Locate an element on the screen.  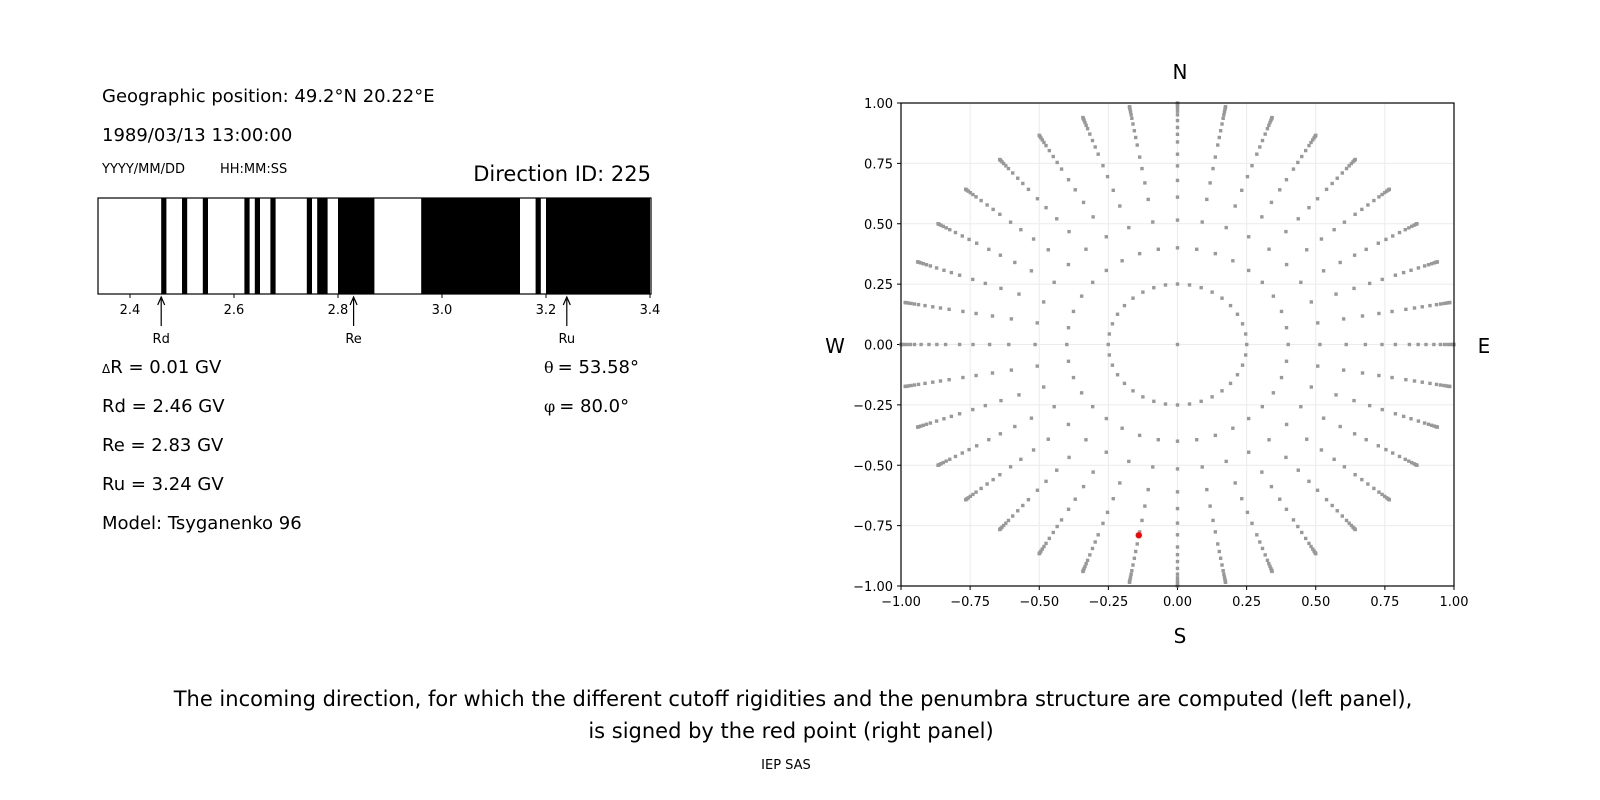
delta-symbol: Δ is located at coordinates (106, 369).